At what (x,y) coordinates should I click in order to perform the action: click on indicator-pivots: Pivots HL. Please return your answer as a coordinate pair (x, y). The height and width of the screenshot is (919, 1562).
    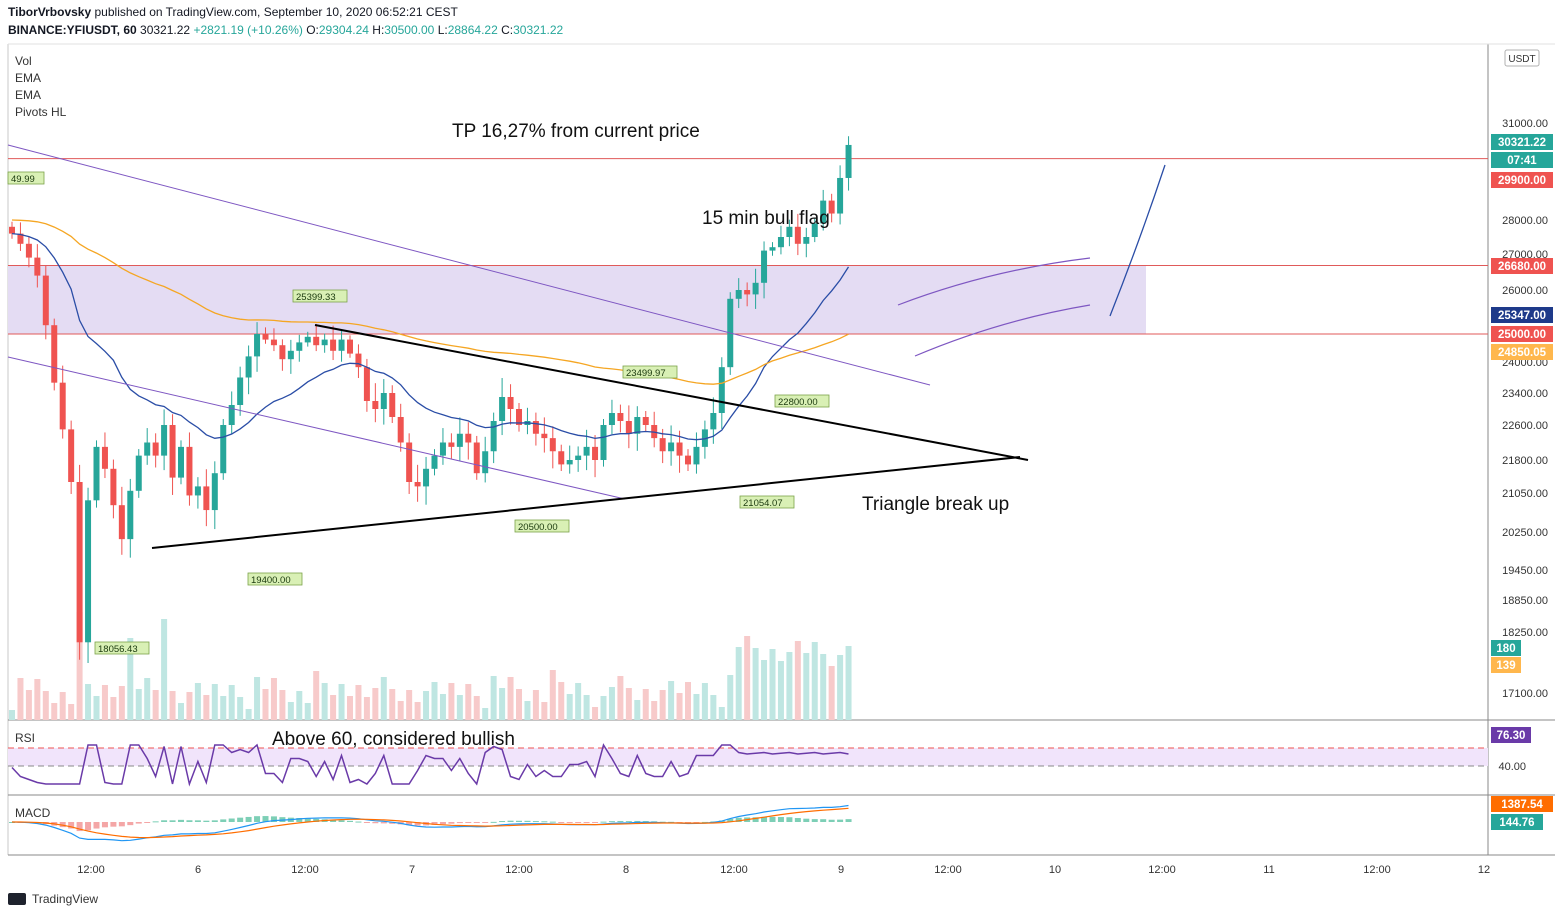
    Looking at the image, I should click on (41, 112).